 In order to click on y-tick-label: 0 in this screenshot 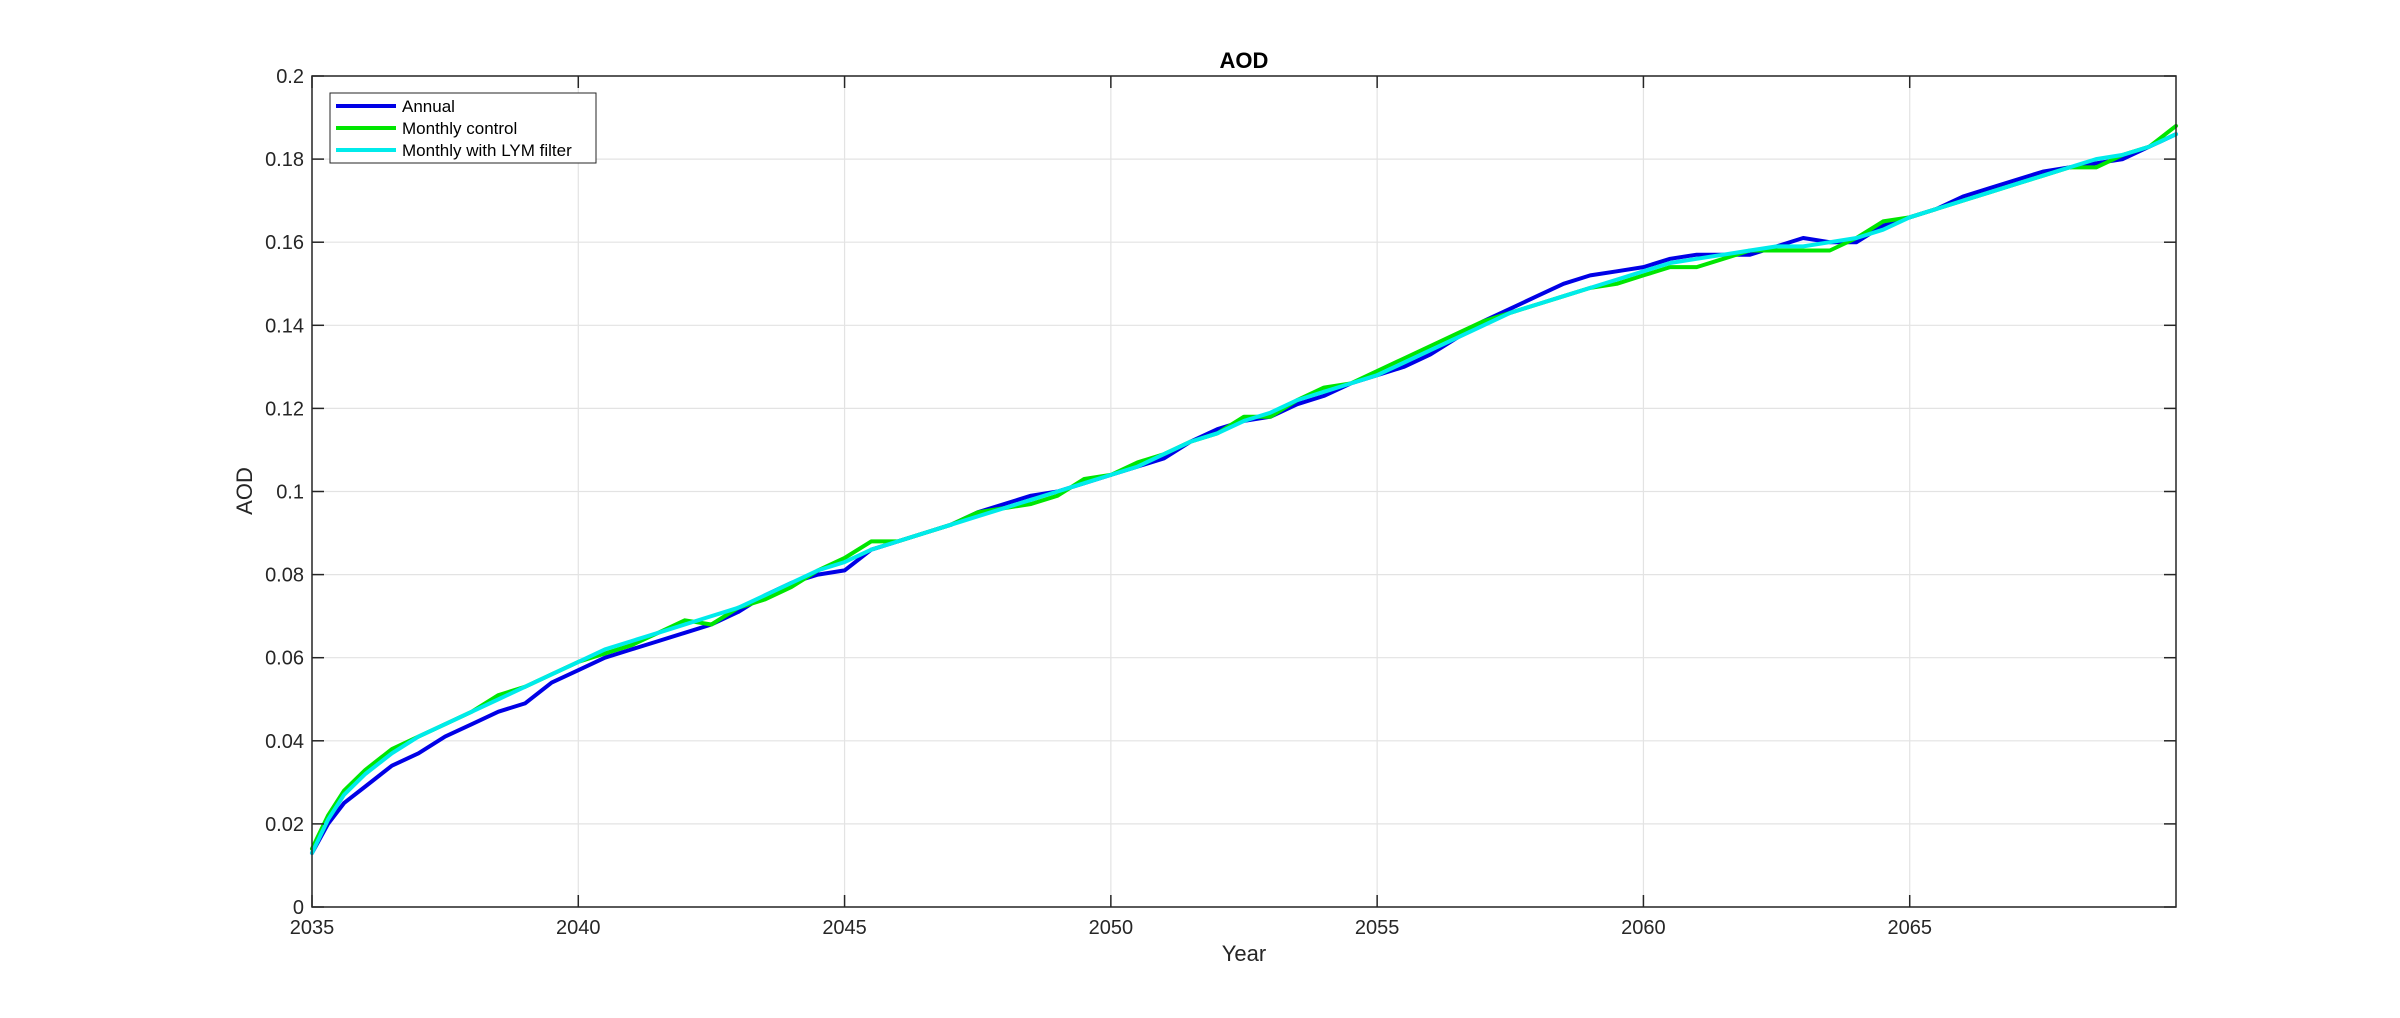, I will do `click(298, 908)`.